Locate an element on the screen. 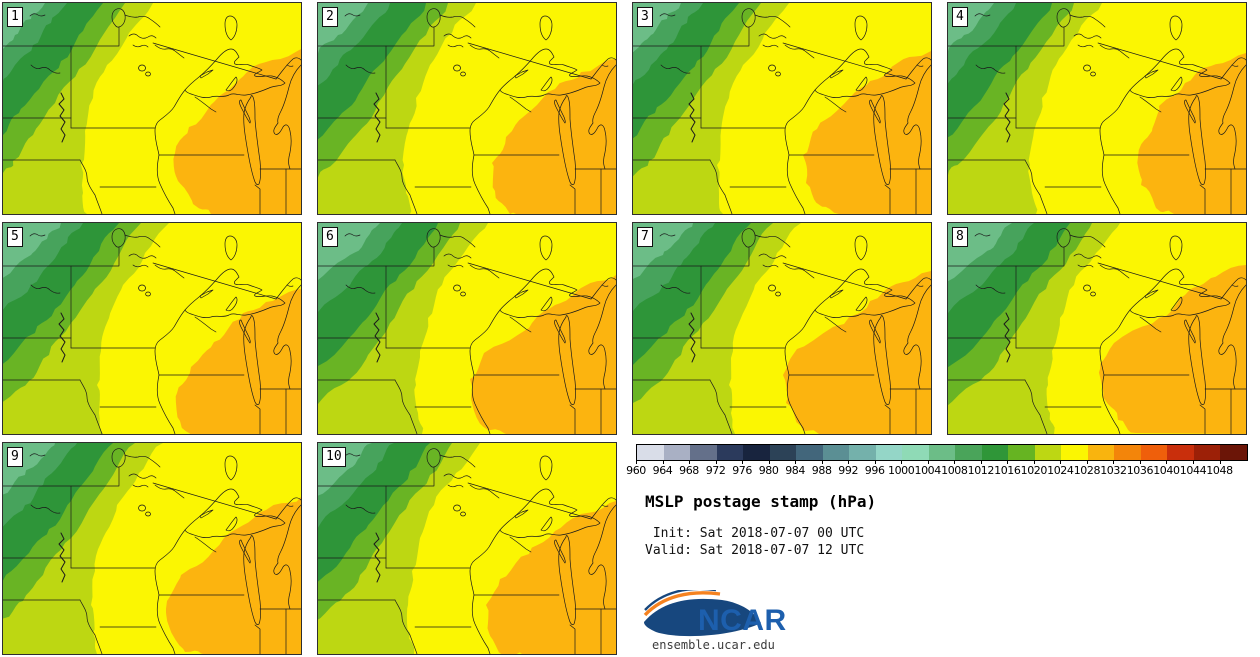 Image resolution: width=1260 pixels, height=657 pixels. ensemble-member-stamp: 9 is located at coordinates (152, 548).